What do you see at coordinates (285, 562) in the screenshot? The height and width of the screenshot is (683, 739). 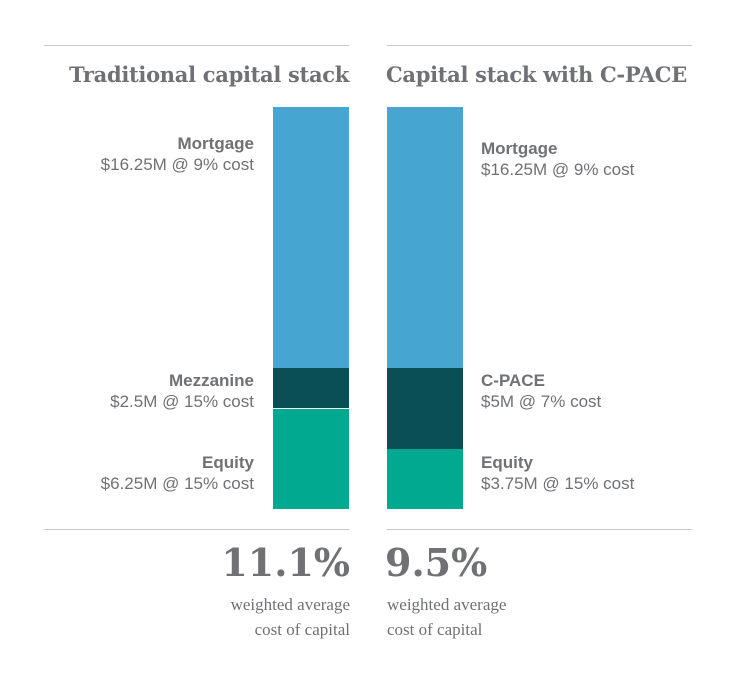 I see `result-traditional: 11.1%` at bounding box center [285, 562].